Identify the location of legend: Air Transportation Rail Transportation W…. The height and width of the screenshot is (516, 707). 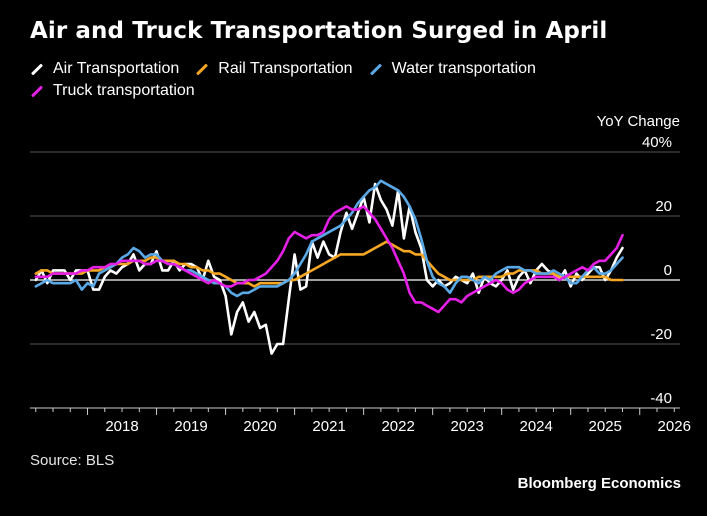
(350, 80).